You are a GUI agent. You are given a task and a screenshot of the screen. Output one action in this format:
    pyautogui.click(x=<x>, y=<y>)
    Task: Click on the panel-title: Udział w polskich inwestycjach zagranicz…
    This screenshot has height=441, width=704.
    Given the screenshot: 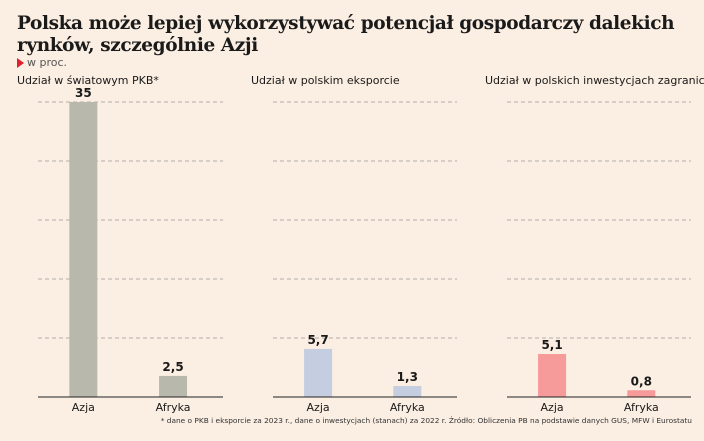 What is the action you would take?
    pyautogui.click(x=594, y=80)
    